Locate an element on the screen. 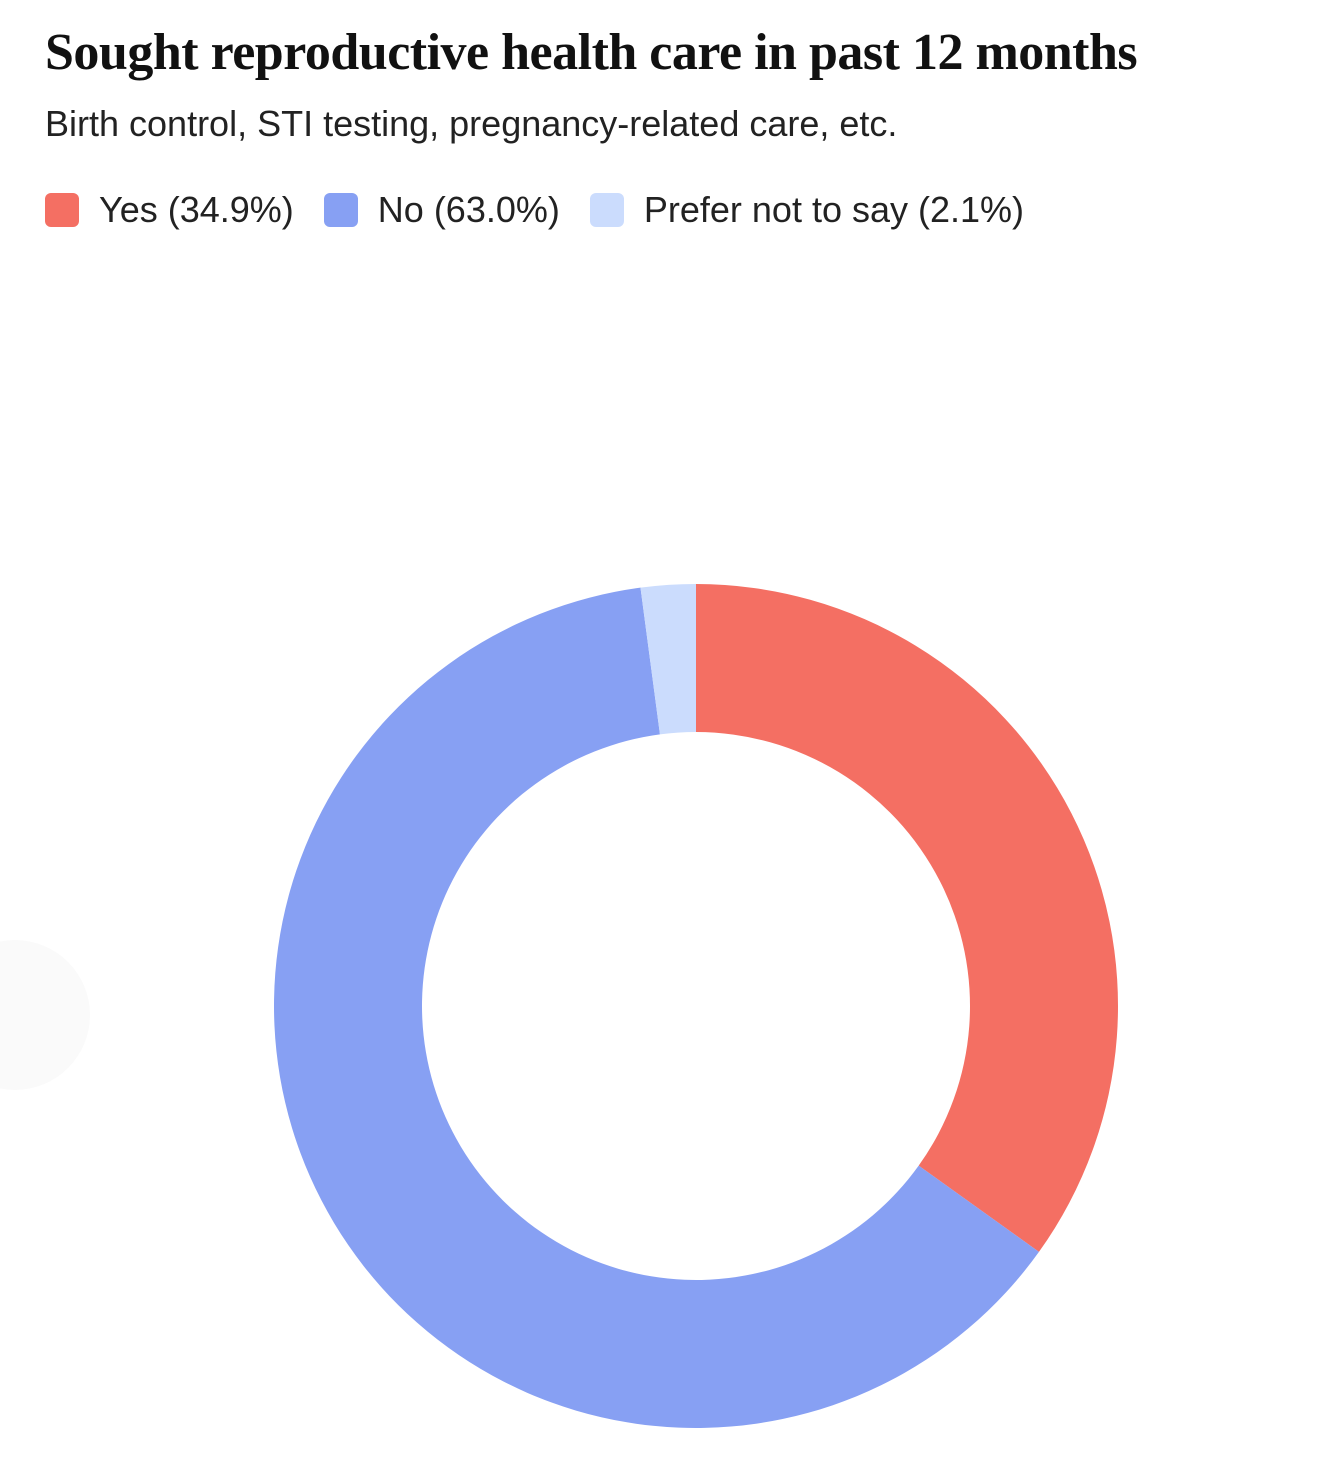 Image resolution: width=1338 pixels, height=1473 pixels. donut-slice-prefer-not-to-say is located at coordinates (668, 659).